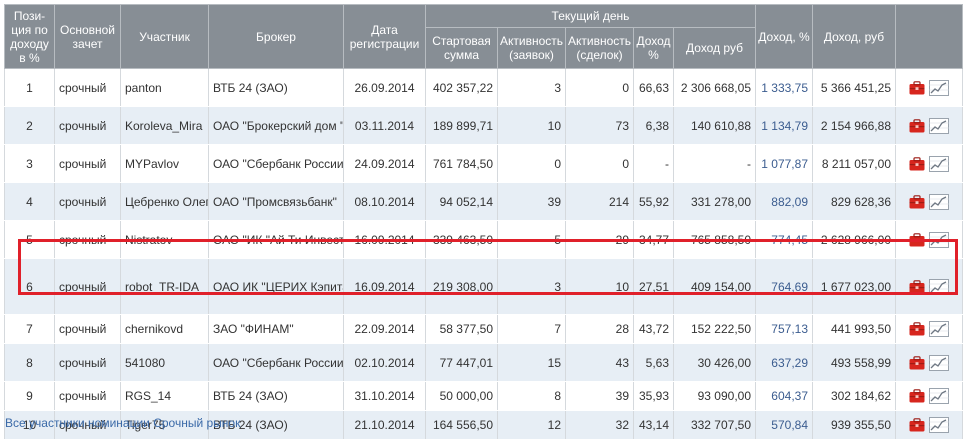 The image size is (967, 440). Describe the element at coordinates (625, 163) in the screenshot. I see `cell-activity-deals-text: 0` at that location.